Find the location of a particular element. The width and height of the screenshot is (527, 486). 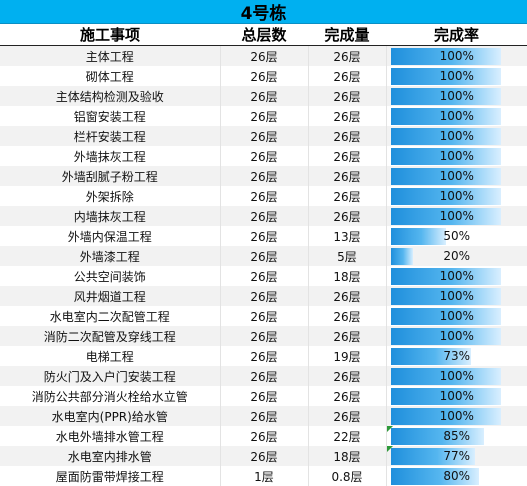

cell-rate: 50% is located at coordinates (456, 236).